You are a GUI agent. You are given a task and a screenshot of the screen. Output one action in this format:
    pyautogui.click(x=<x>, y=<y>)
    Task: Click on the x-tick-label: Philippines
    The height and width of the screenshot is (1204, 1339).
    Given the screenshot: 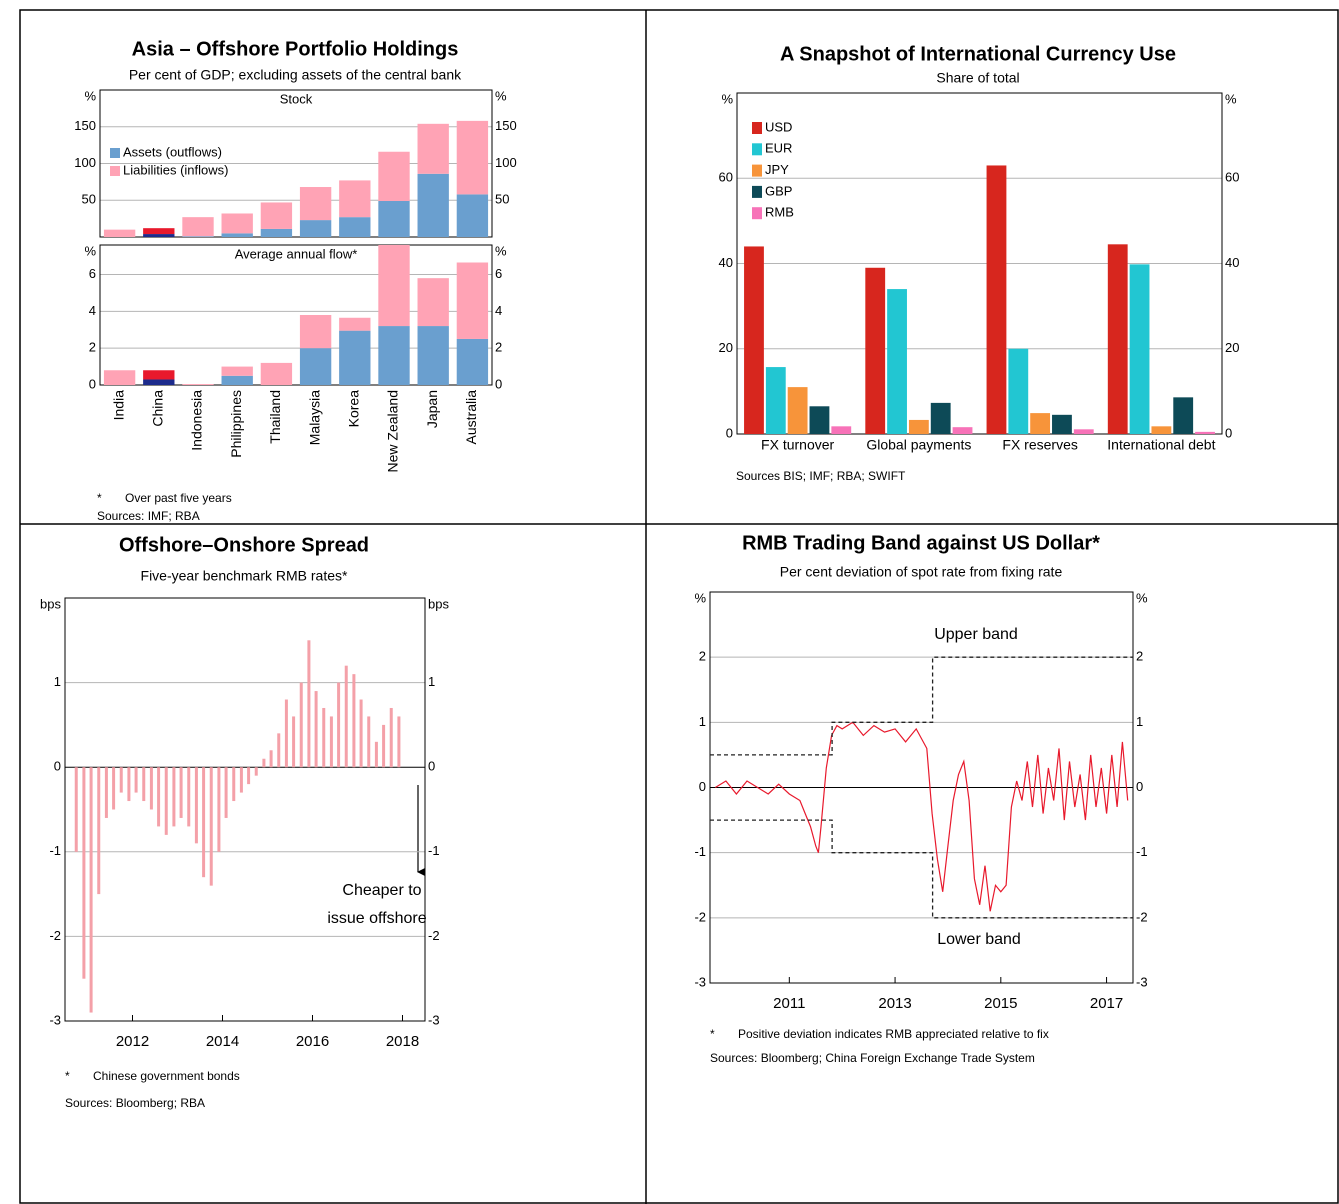 What is the action you would take?
    pyautogui.click(x=236, y=424)
    